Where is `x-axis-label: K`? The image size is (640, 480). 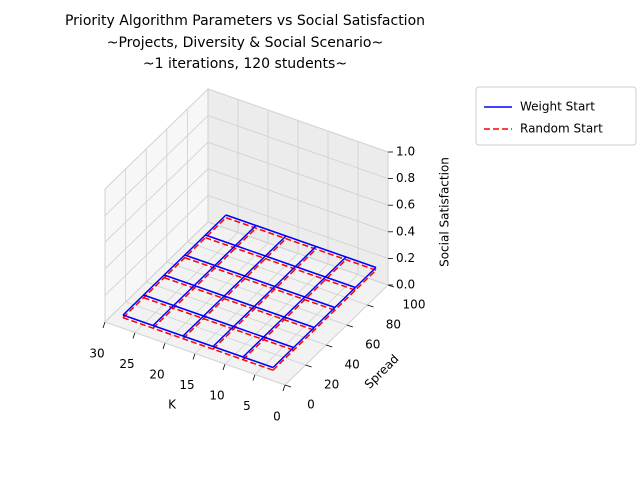 x-axis-label: K is located at coordinates (172, 405).